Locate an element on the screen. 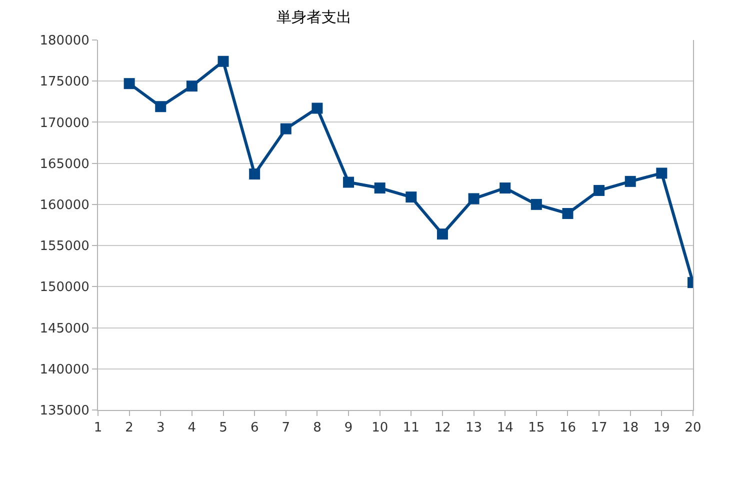 Image resolution: width=730 pixels, height=477 pixels. y-tick-label: 165000 is located at coordinates (65, 164).